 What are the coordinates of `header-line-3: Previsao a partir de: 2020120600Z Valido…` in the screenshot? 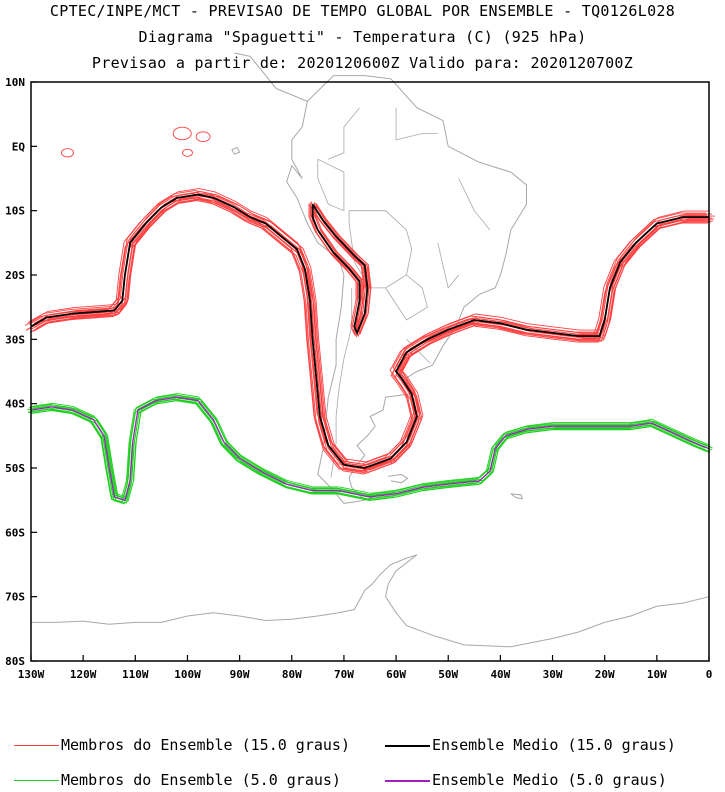 It's located at (362, 63).